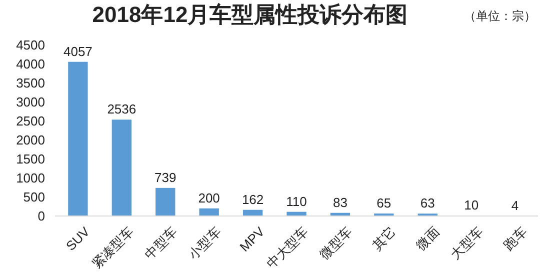 This screenshot has width=550, height=278. What do you see at coordinates (121, 109) in the screenshot?
I see `data-label: 2536` at bounding box center [121, 109].